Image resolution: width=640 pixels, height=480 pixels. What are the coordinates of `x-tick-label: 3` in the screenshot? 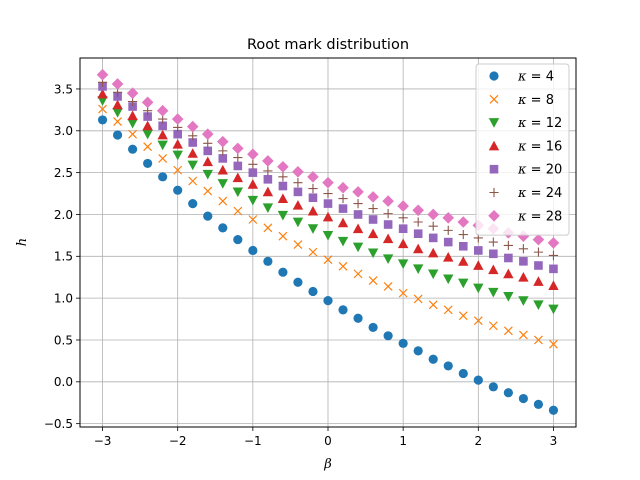 It's located at (554, 441).